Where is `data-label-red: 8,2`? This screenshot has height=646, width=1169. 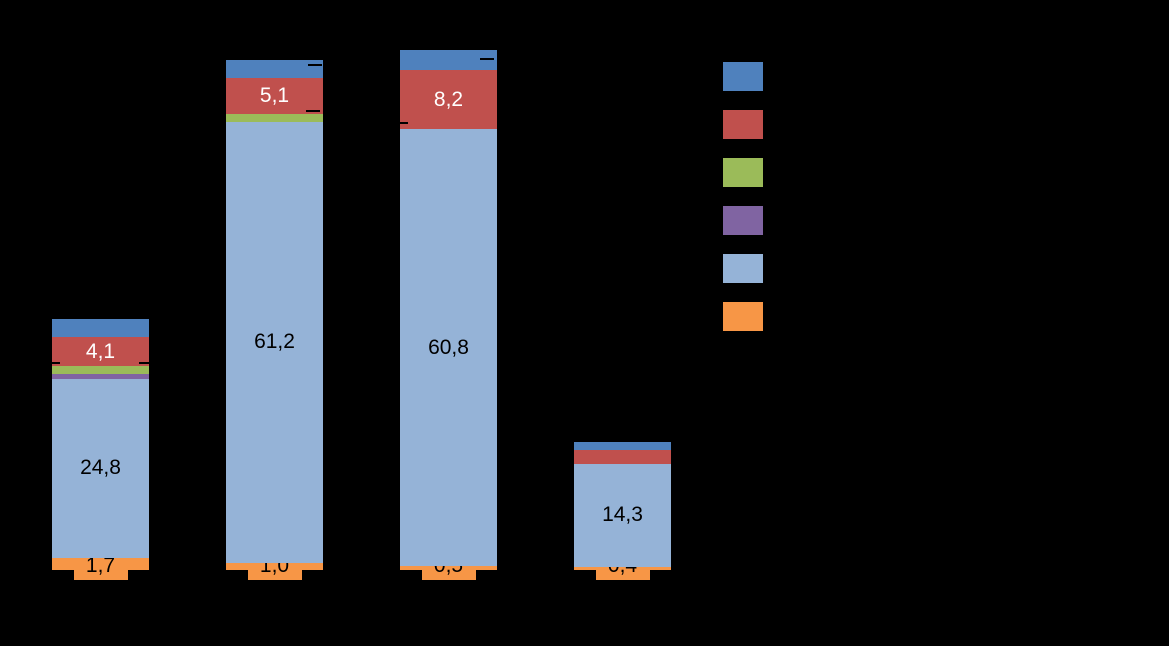
data-label-red: 8,2 is located at coordinates (448, 99).